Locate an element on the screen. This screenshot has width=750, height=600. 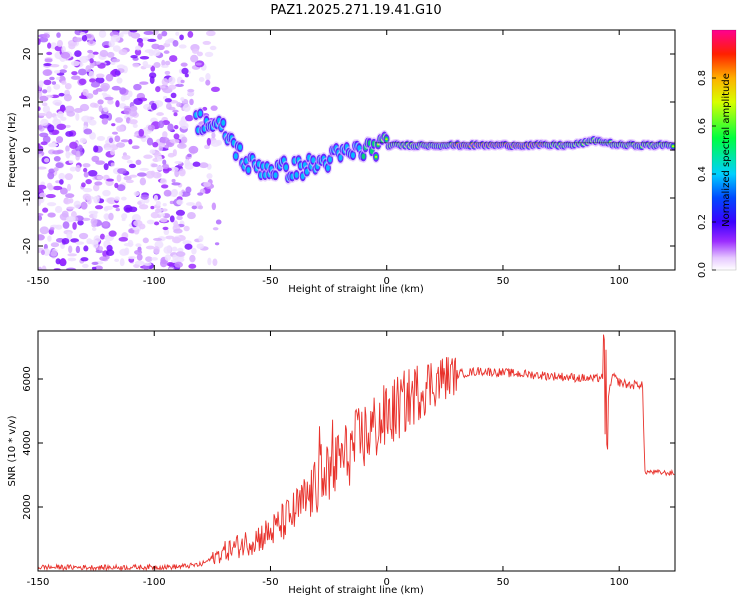
ridge-core is located at coordinates (673, 146).